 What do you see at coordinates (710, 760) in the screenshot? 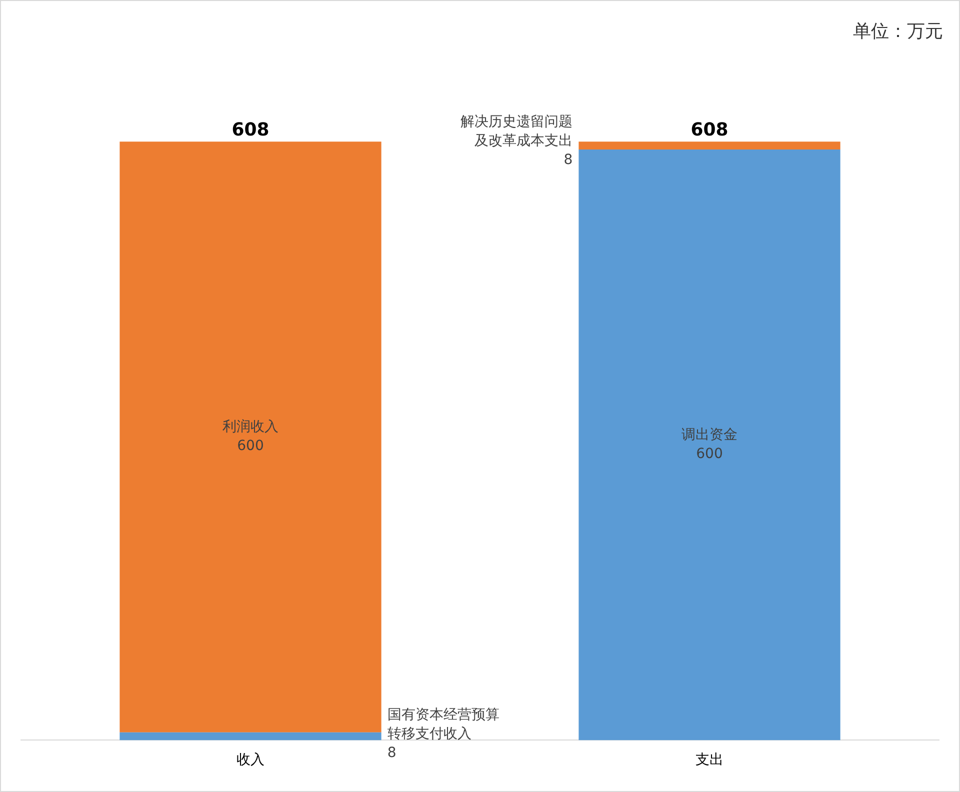
I see `x-tick-label: 支出` at bounding box center [710, 760].